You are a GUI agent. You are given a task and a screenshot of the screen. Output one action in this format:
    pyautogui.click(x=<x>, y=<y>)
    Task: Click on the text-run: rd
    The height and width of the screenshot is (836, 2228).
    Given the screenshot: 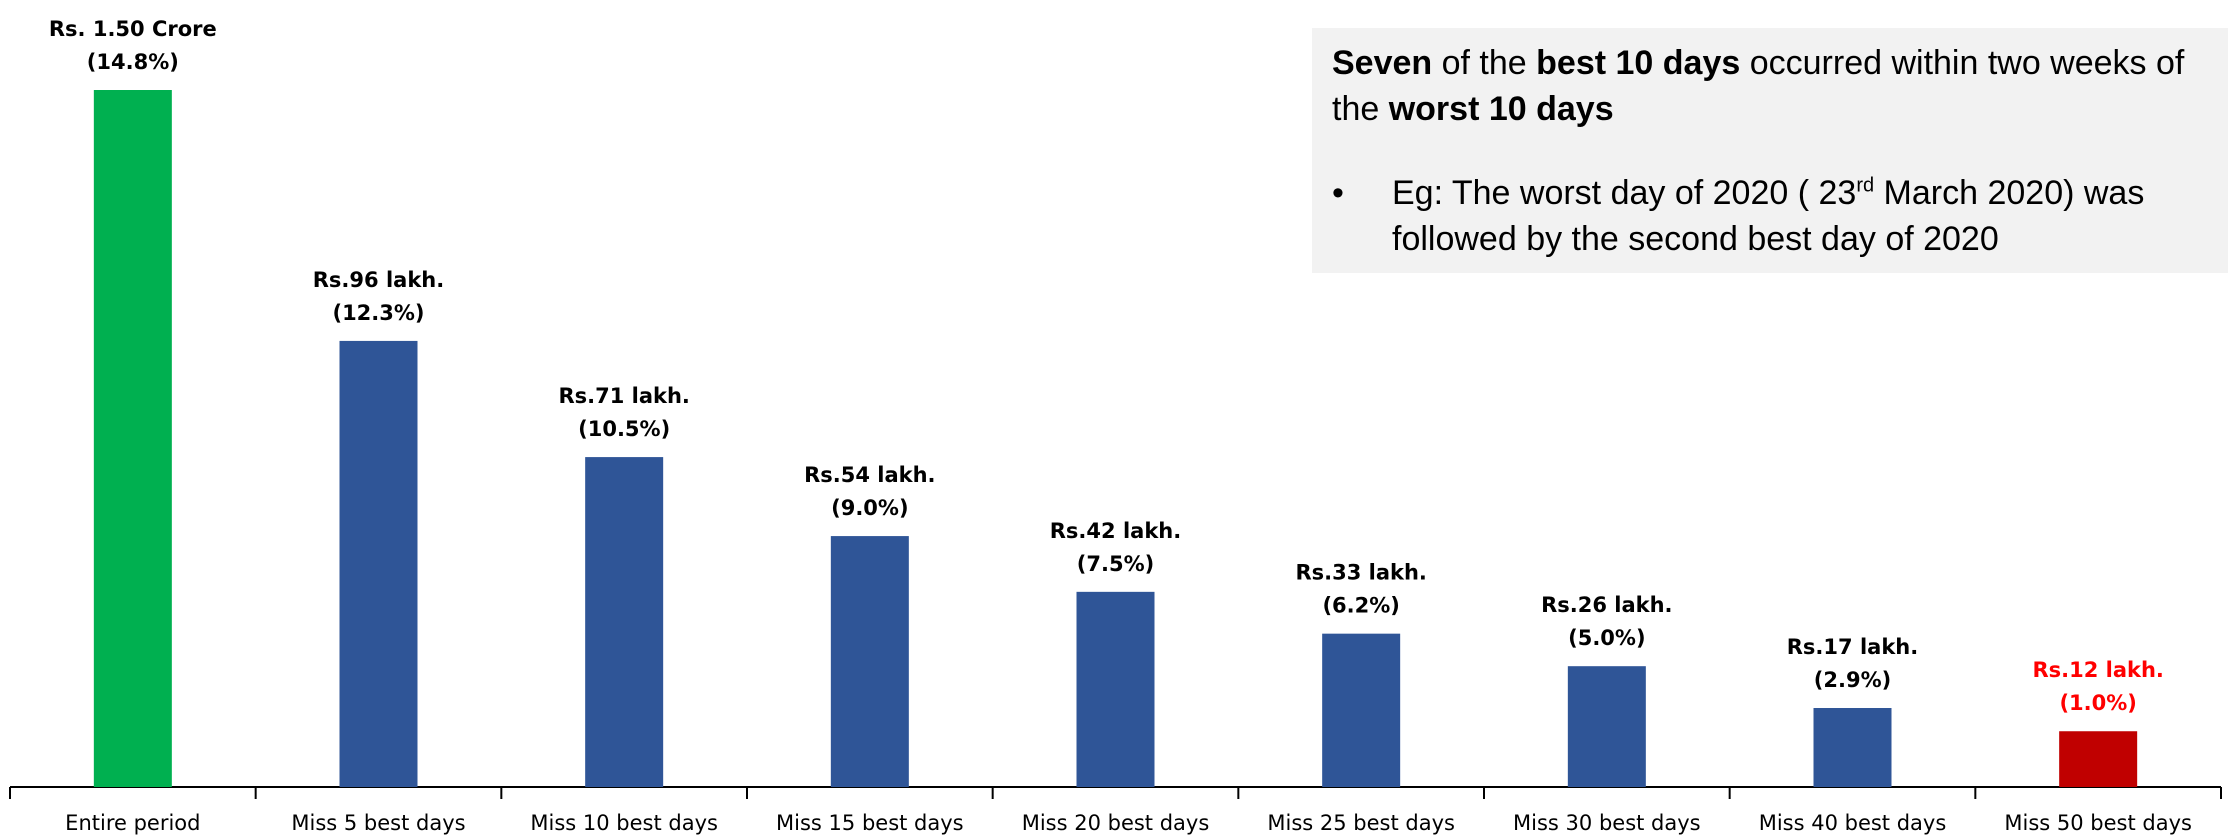 What is the action you would take?
    pyautogui.click(x=1865, y=185)
    